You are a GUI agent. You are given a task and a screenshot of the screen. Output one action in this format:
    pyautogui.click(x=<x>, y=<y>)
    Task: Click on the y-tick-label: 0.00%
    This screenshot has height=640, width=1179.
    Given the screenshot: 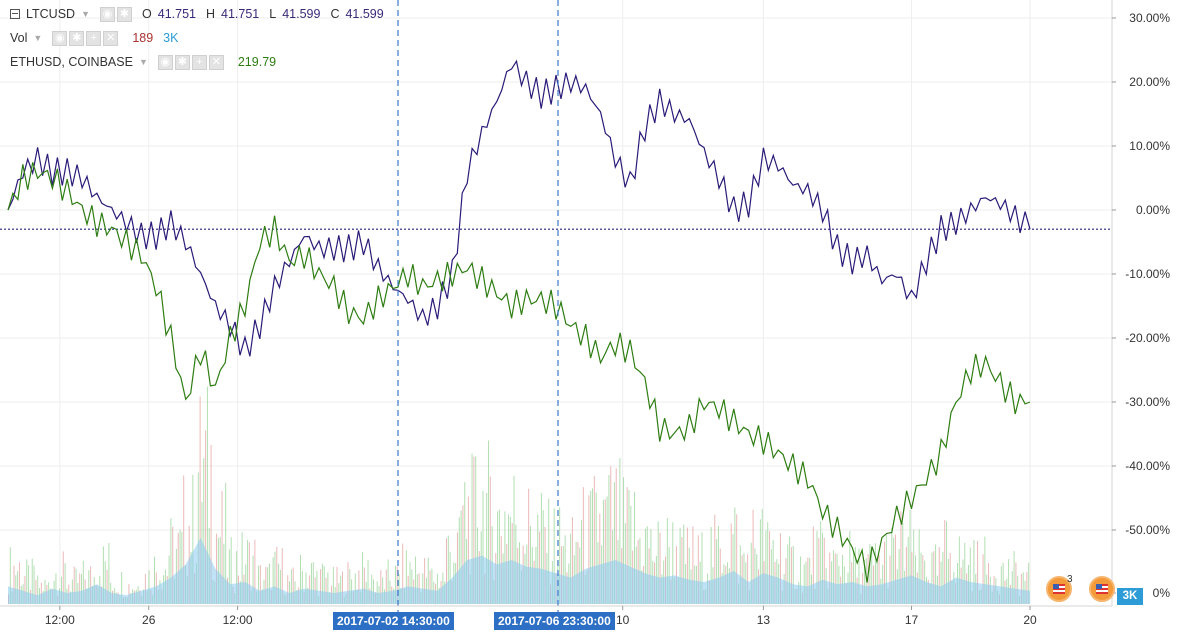 What is the action you would take?
    pyautogui.click(x=1153, y=210)
    